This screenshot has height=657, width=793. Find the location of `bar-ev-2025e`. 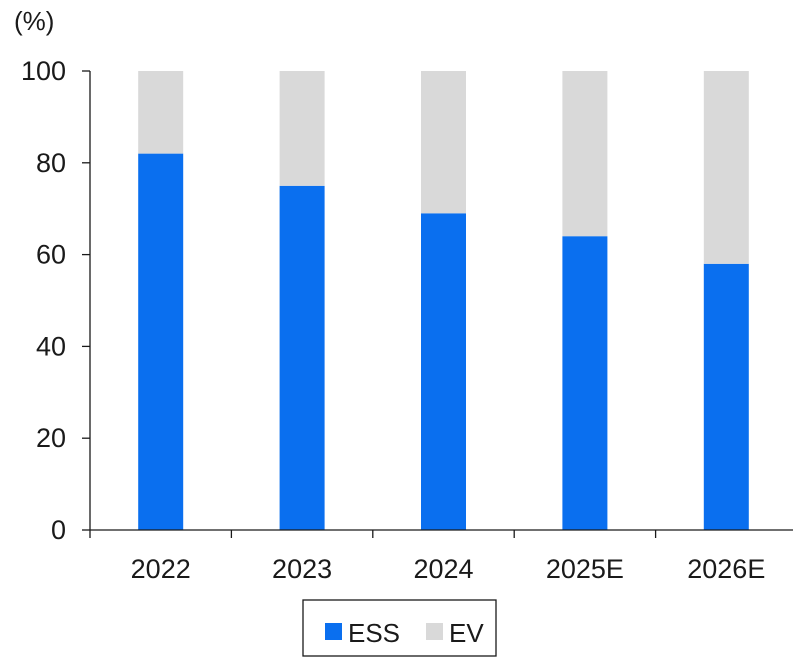

bar-ev-2025e is located at coordinates (585, 154).